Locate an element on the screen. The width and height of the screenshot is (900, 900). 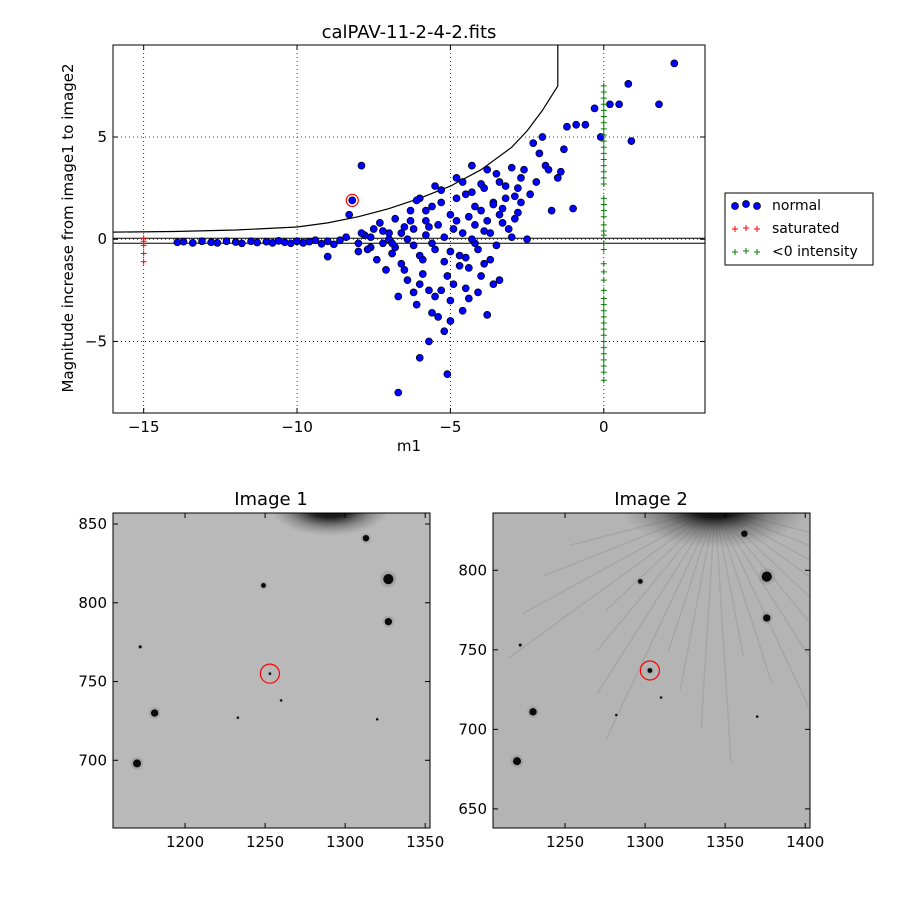
y-tick-label: 0 is located at coordinates (102, 239).